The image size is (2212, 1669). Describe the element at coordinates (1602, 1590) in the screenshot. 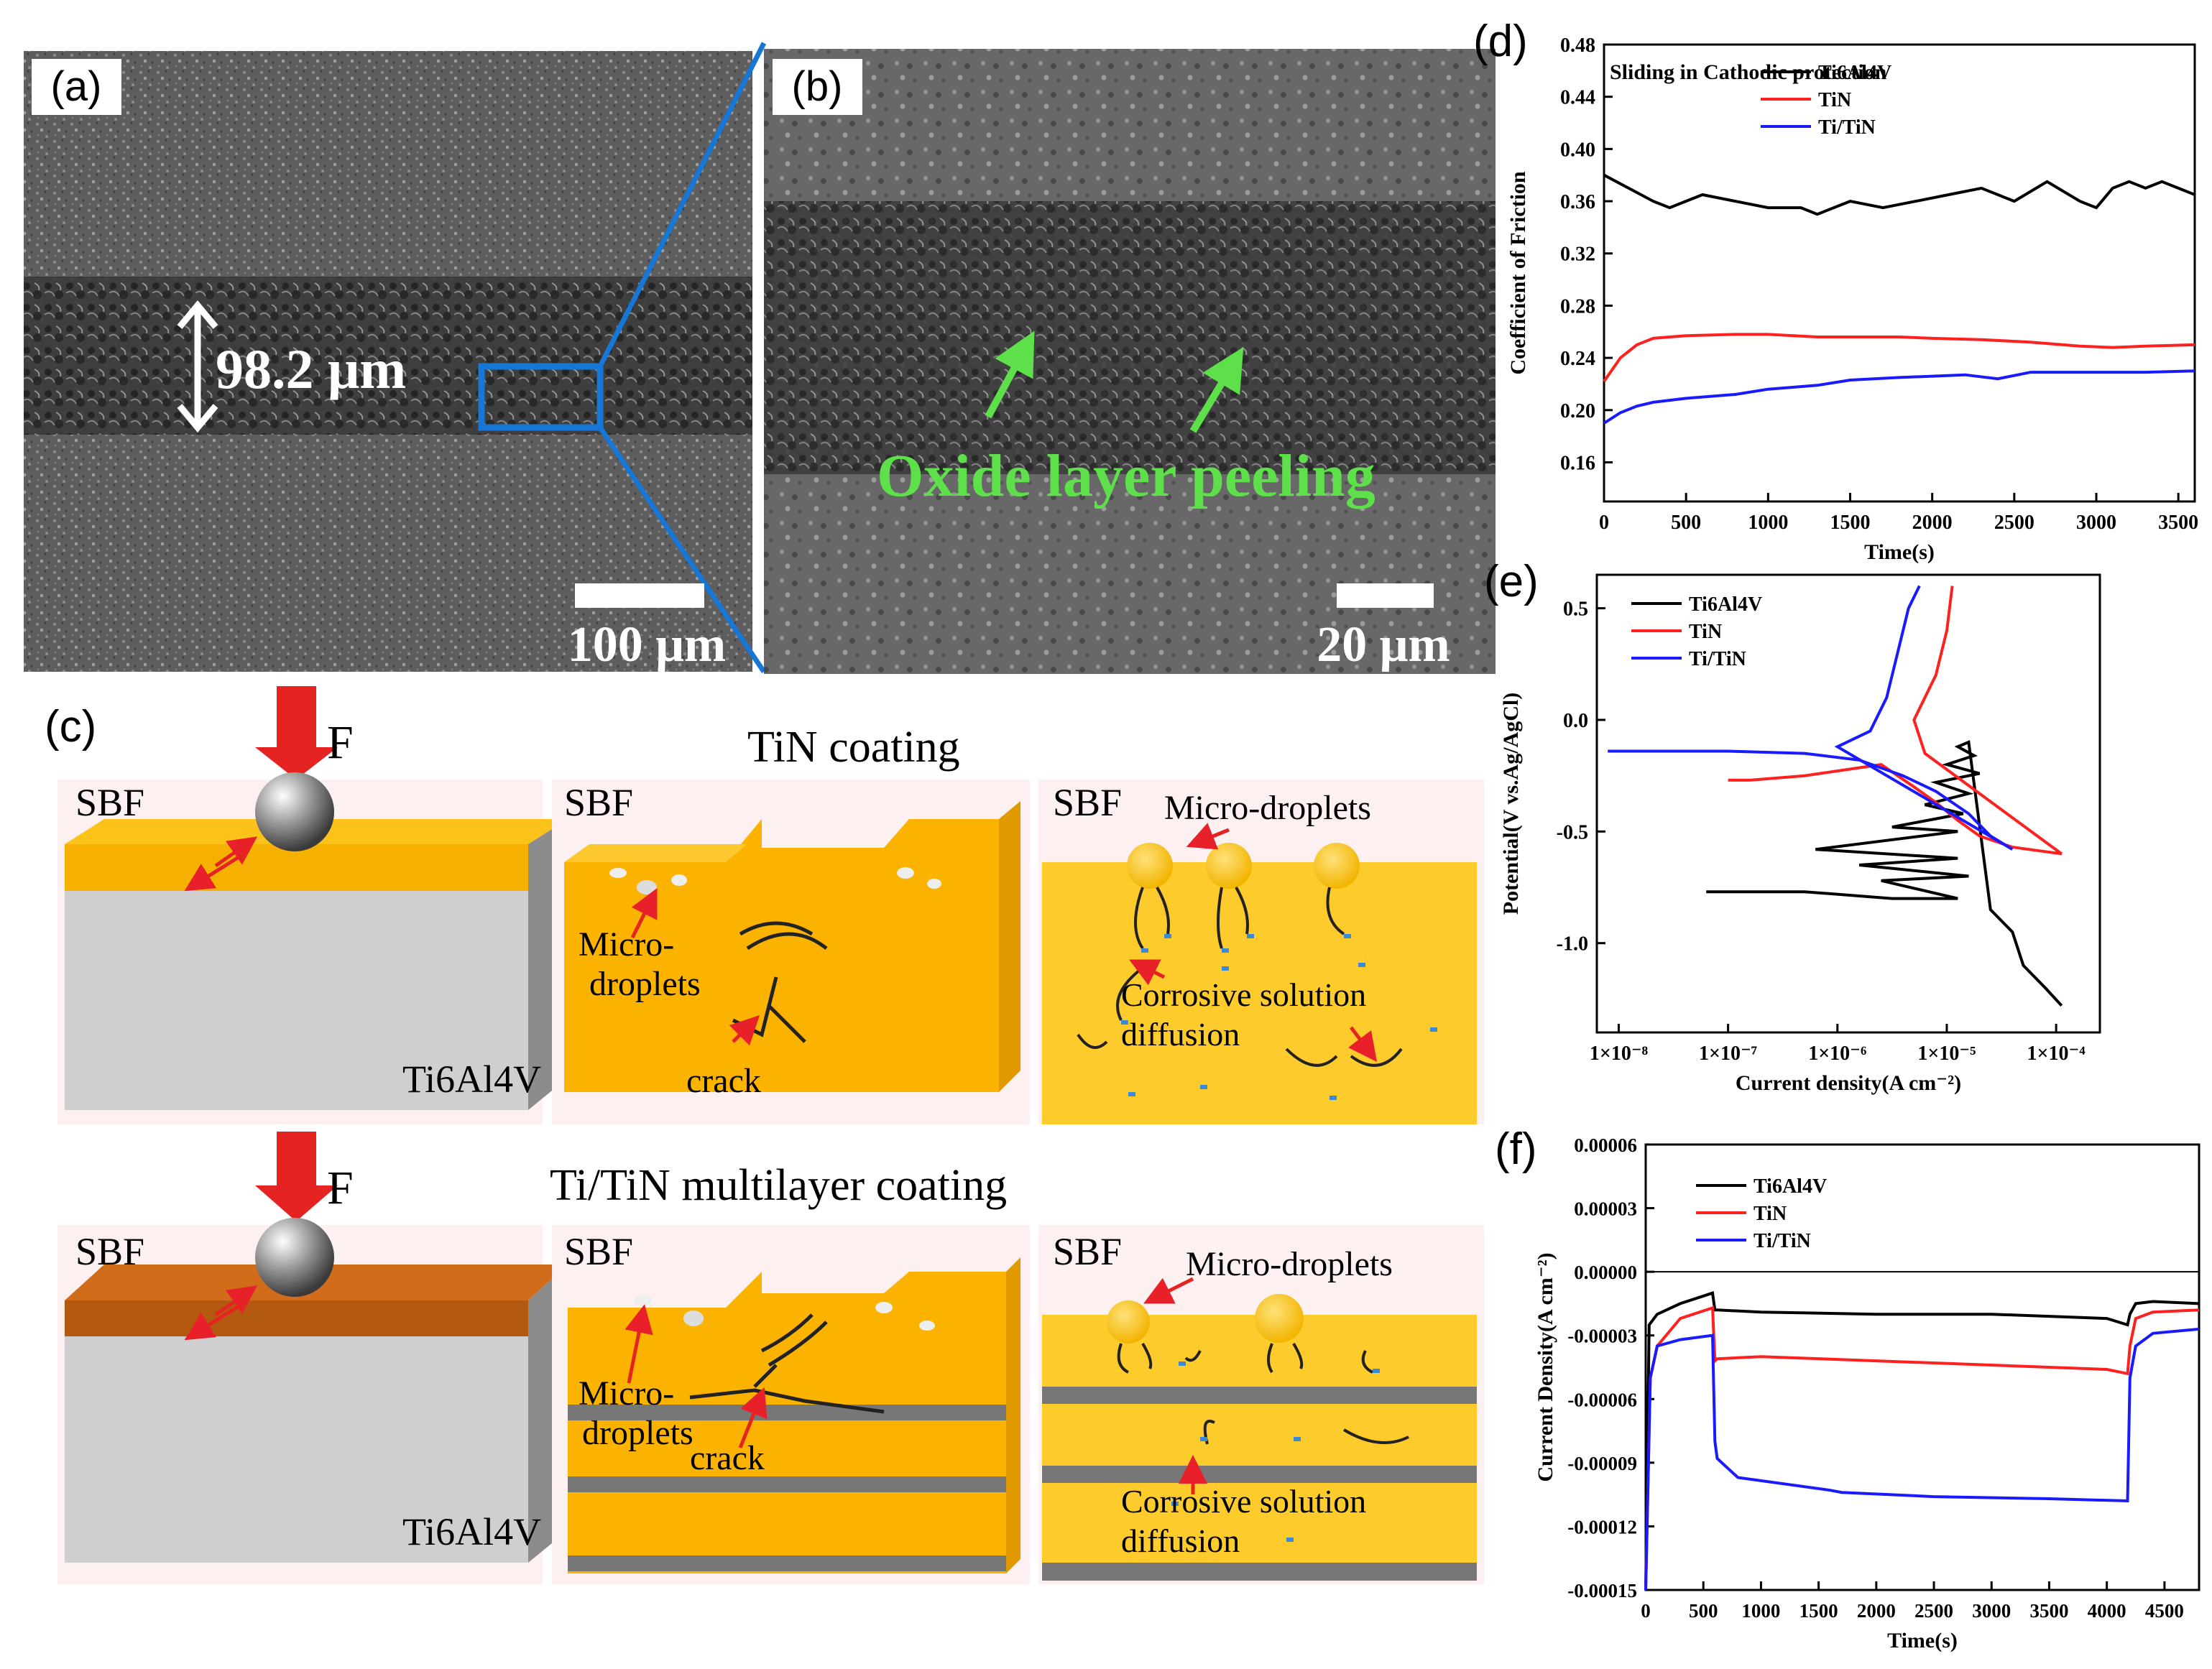

I see `y-tick-label: -0.00015` at that location.